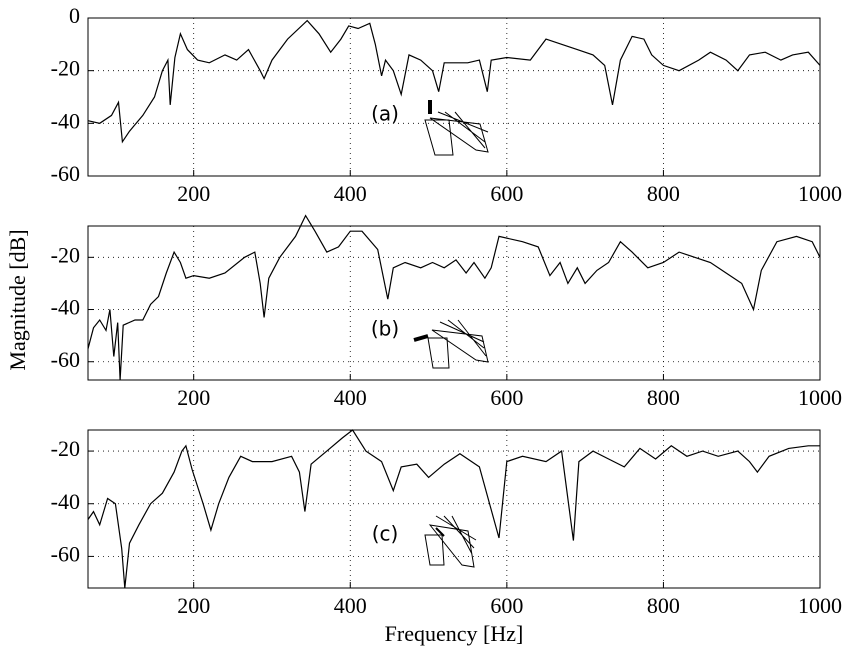 The width and height of the screenshot is (852, 650). I want to click on inset-b, so click(451, 344).